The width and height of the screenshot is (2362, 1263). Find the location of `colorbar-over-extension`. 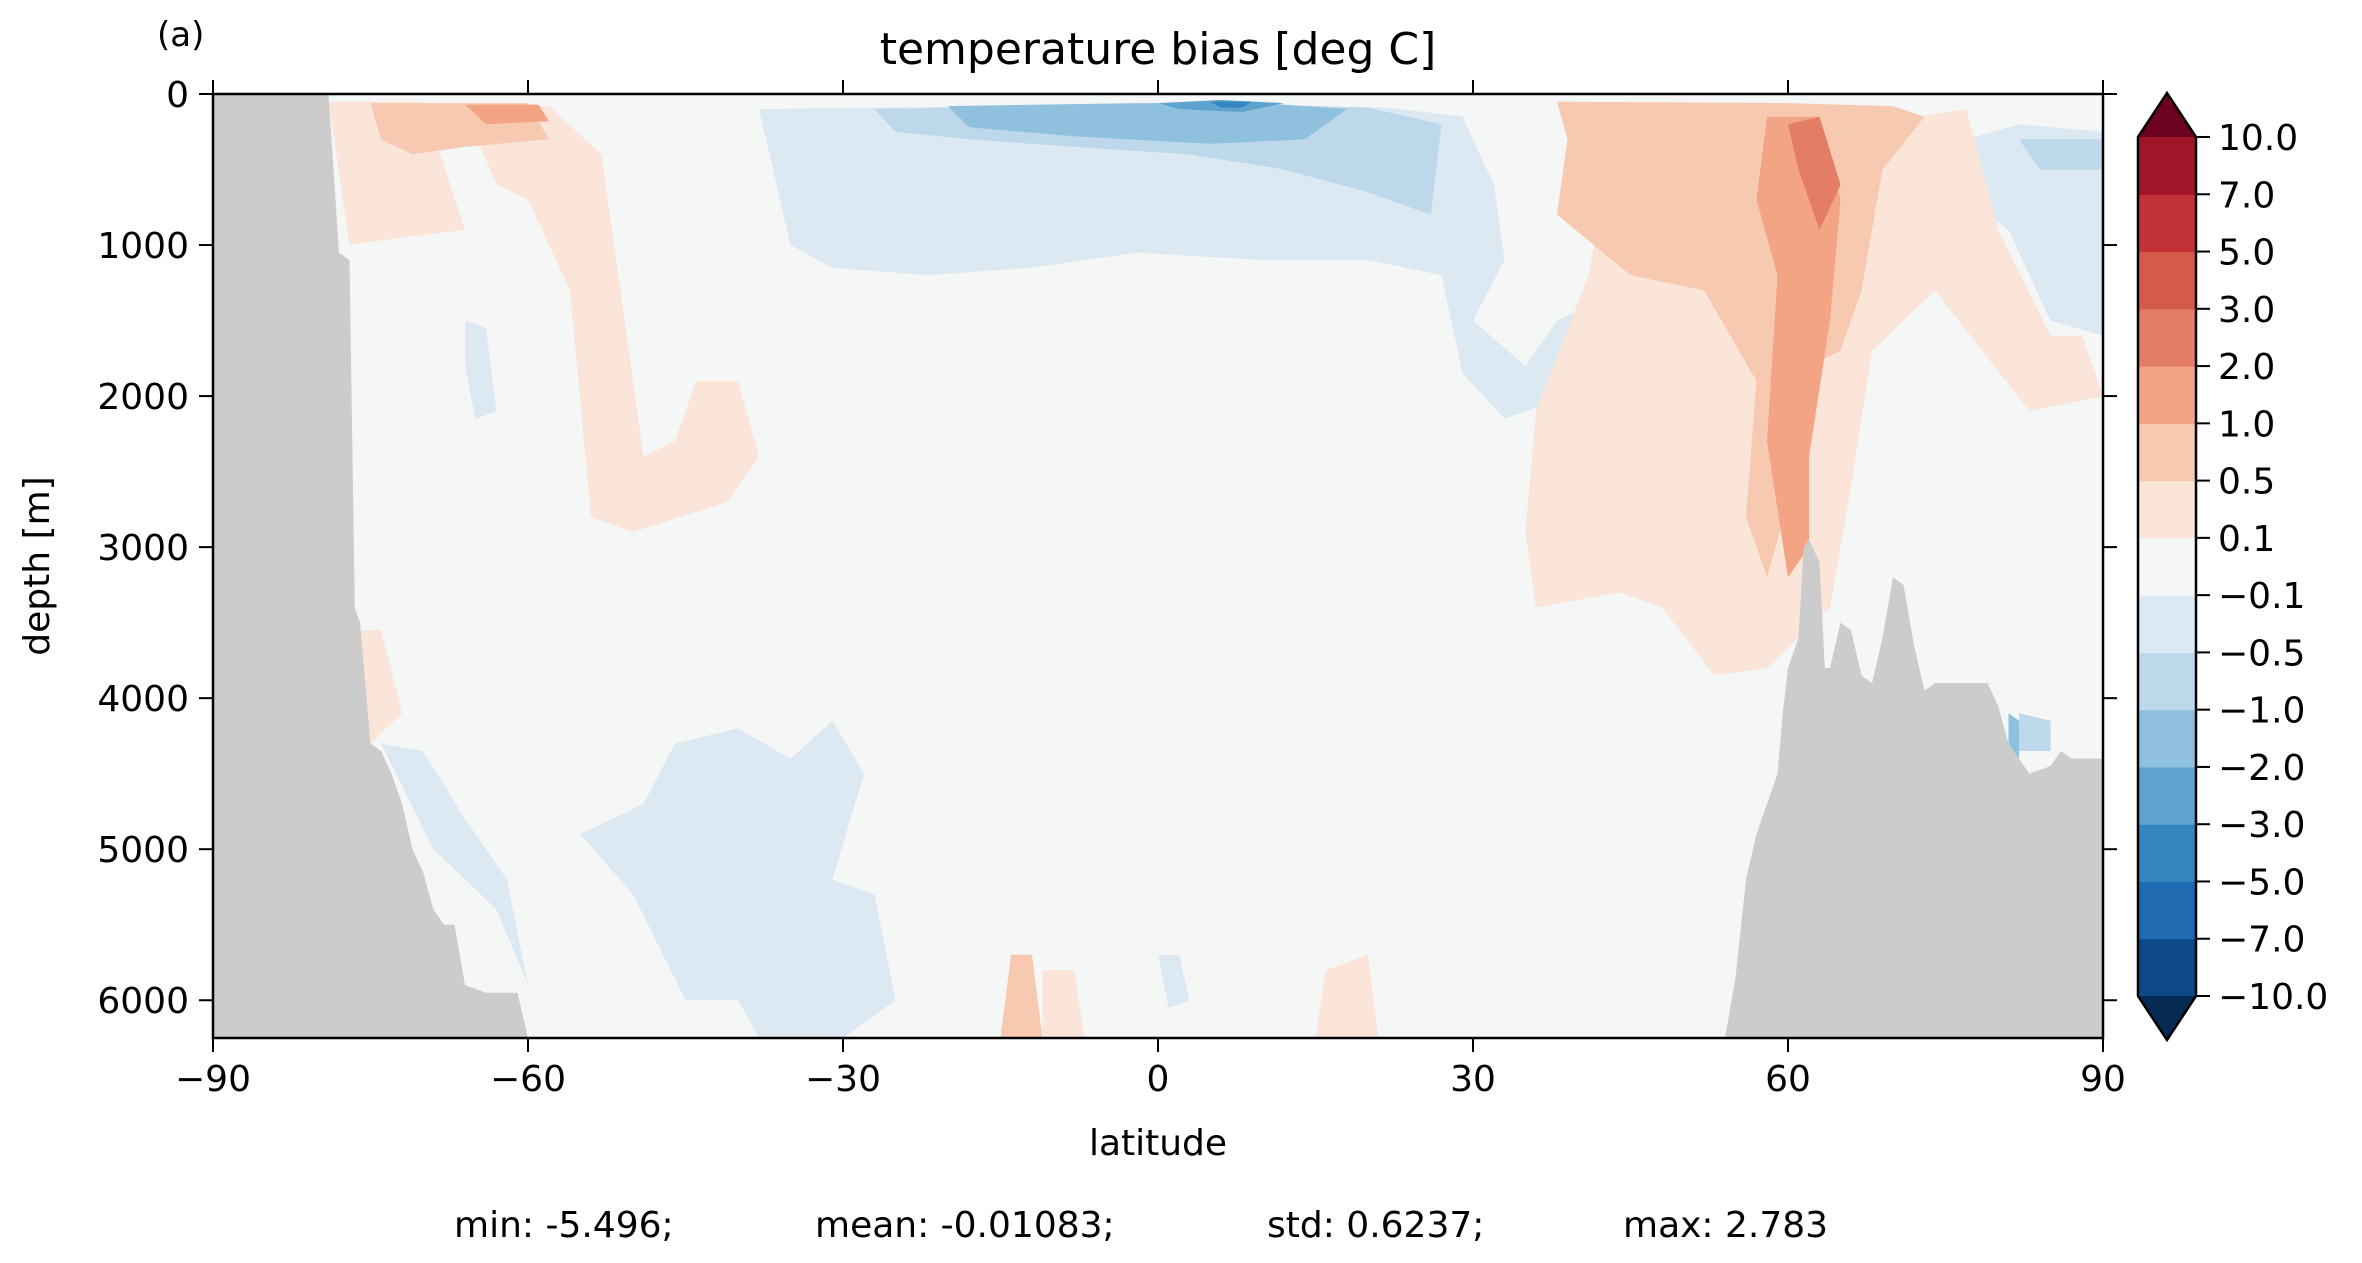

colorbar-over-extension is located at coordinates (2167, 115).